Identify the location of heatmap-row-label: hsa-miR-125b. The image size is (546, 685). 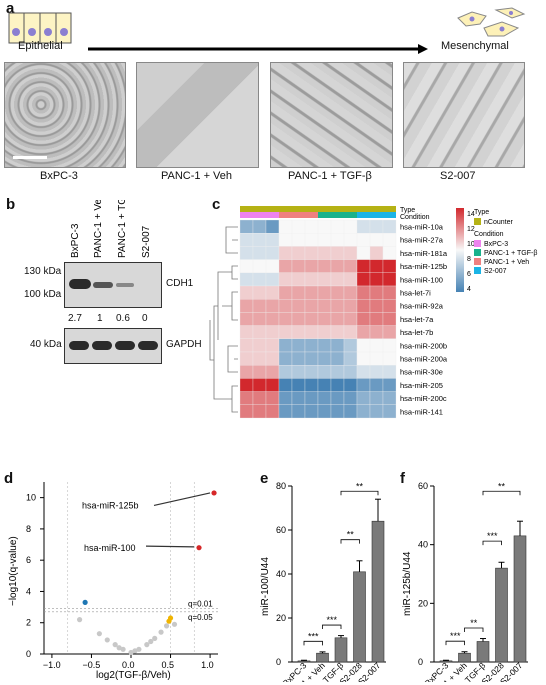
(423, 266).